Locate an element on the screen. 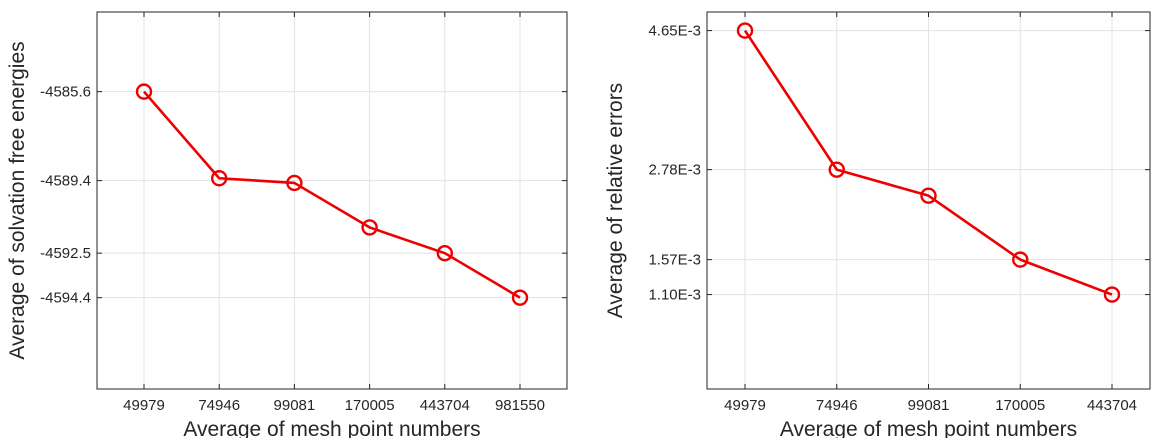 This screenshot has height=438, width=1157. y-tick-label: -4594.4 is located at coordinates (65, 298).